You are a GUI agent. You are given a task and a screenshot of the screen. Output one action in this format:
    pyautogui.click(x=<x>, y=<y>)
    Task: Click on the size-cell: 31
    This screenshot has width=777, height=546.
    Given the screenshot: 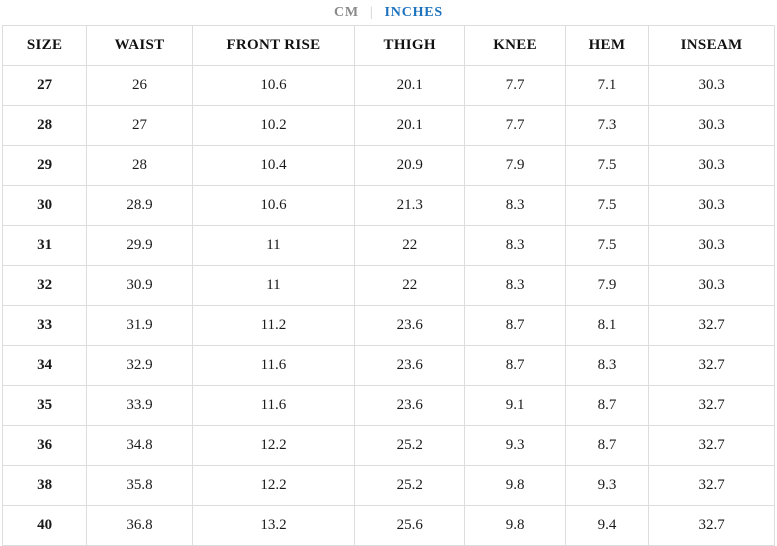 What is the action you would take?
    pyautogui.click(x=44, y=245)
    